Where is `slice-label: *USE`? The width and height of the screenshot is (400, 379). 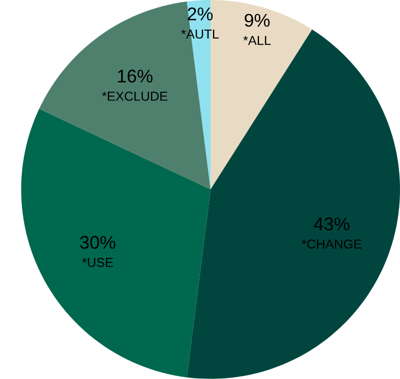
slice-label: *USE is located at coordinates (97, 263).